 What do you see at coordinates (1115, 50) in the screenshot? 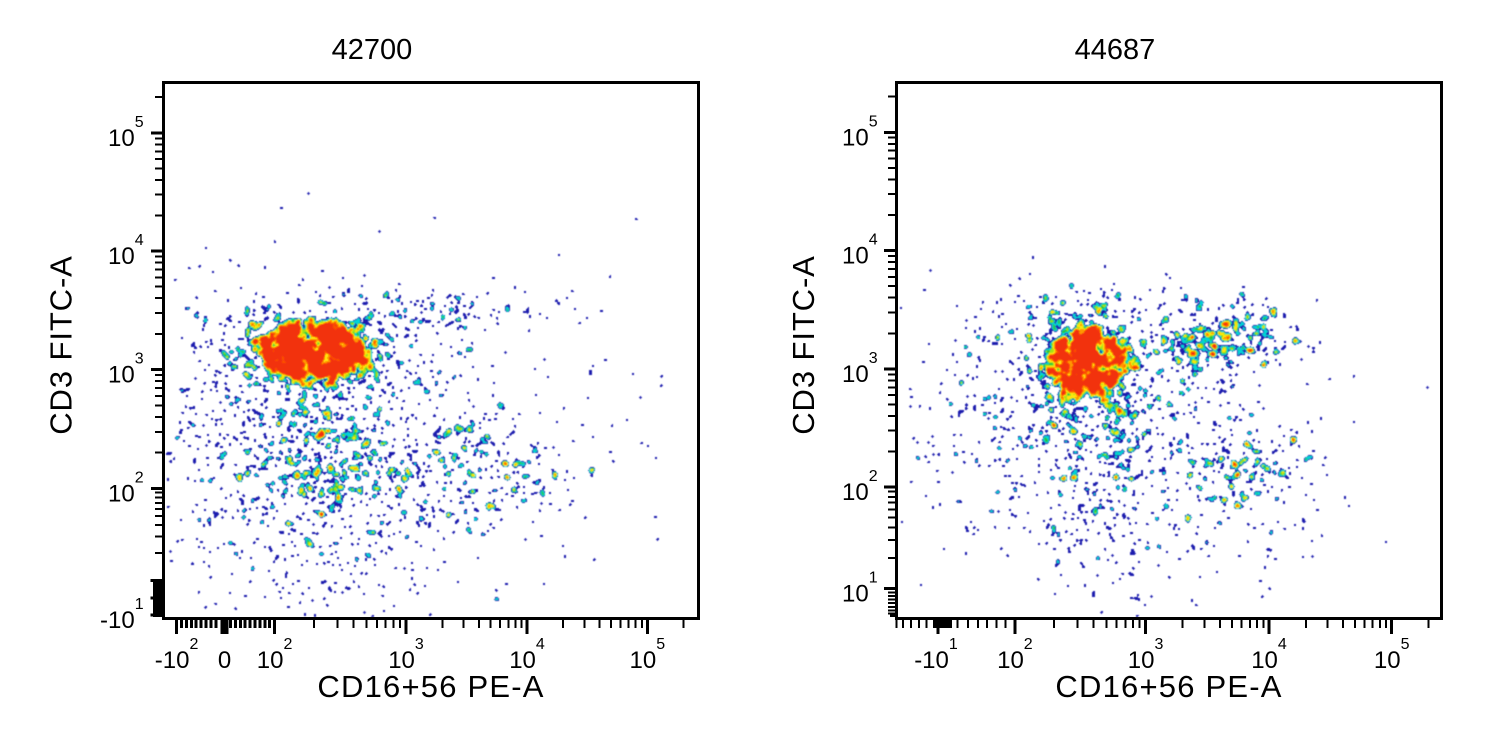
I see `svg-text: 44687` at bounding box center [1115, 50].